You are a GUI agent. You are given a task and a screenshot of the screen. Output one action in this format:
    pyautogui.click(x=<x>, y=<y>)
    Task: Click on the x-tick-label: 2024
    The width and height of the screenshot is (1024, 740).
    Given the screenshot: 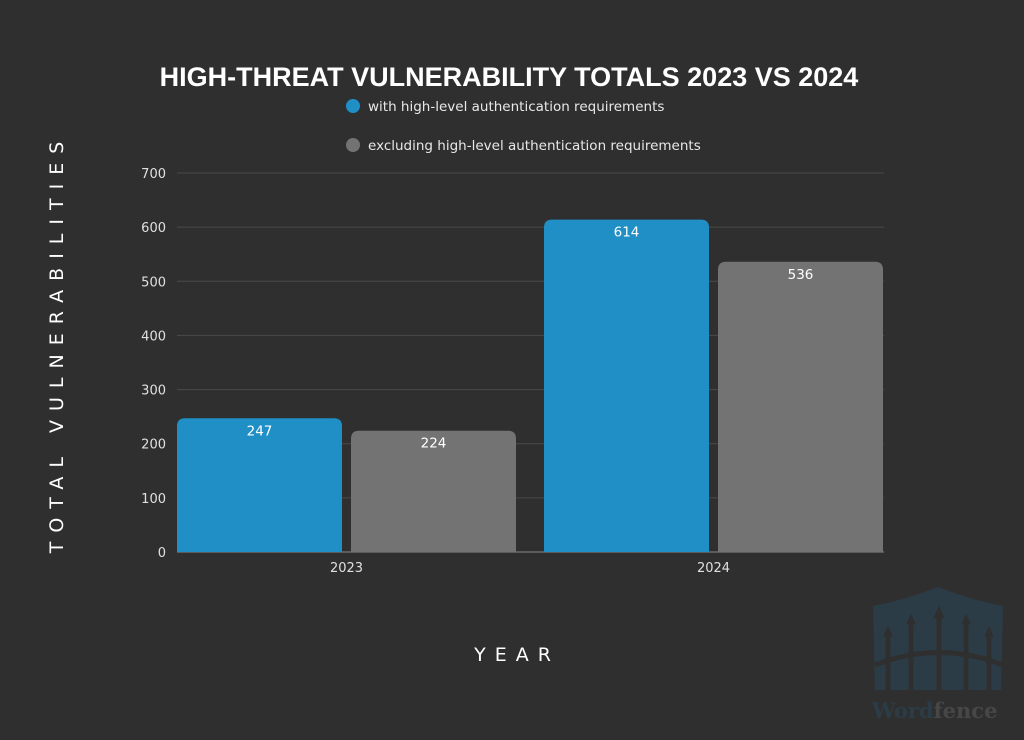 What is the action you would take?
    pyautogui.click(x=713, y=568)
    